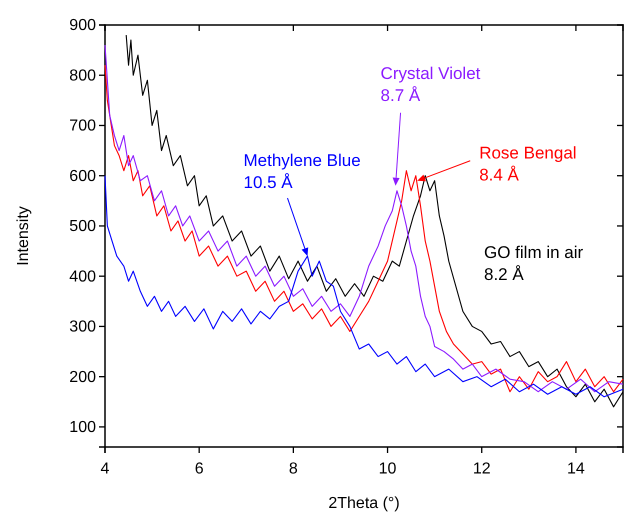  What do you see at coordinates (364, 503) in the screenshot?
I see `x-axis-title: 2Theta (°)` at bounding box center [364, 503].